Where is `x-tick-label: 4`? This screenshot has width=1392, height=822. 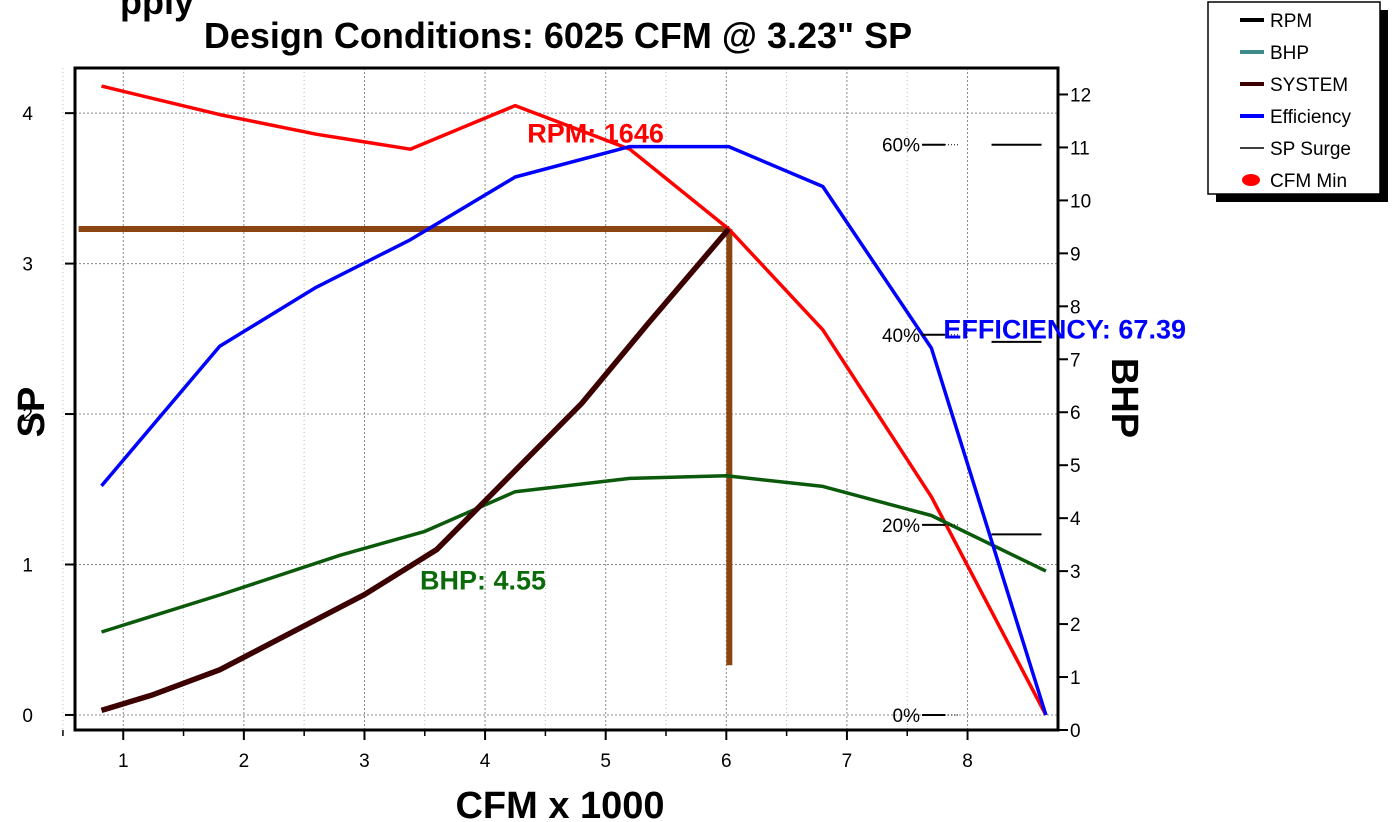 x-tick-label: 4 is located at coordinates (485, 761).